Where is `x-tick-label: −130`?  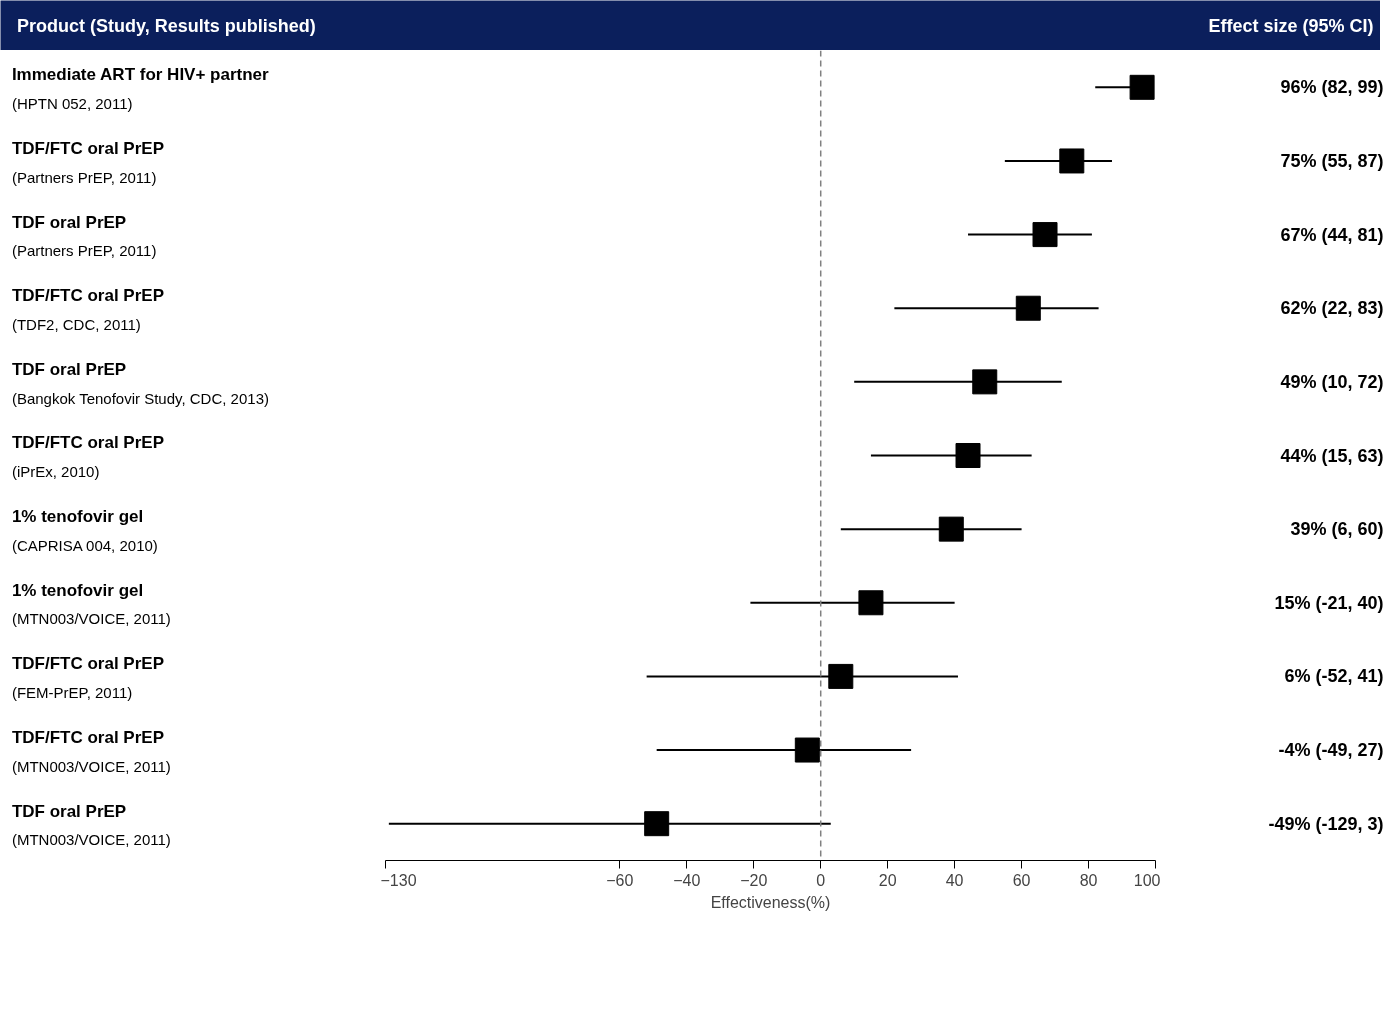 x-tick-label: −130 is located at coordinates (398, 880).